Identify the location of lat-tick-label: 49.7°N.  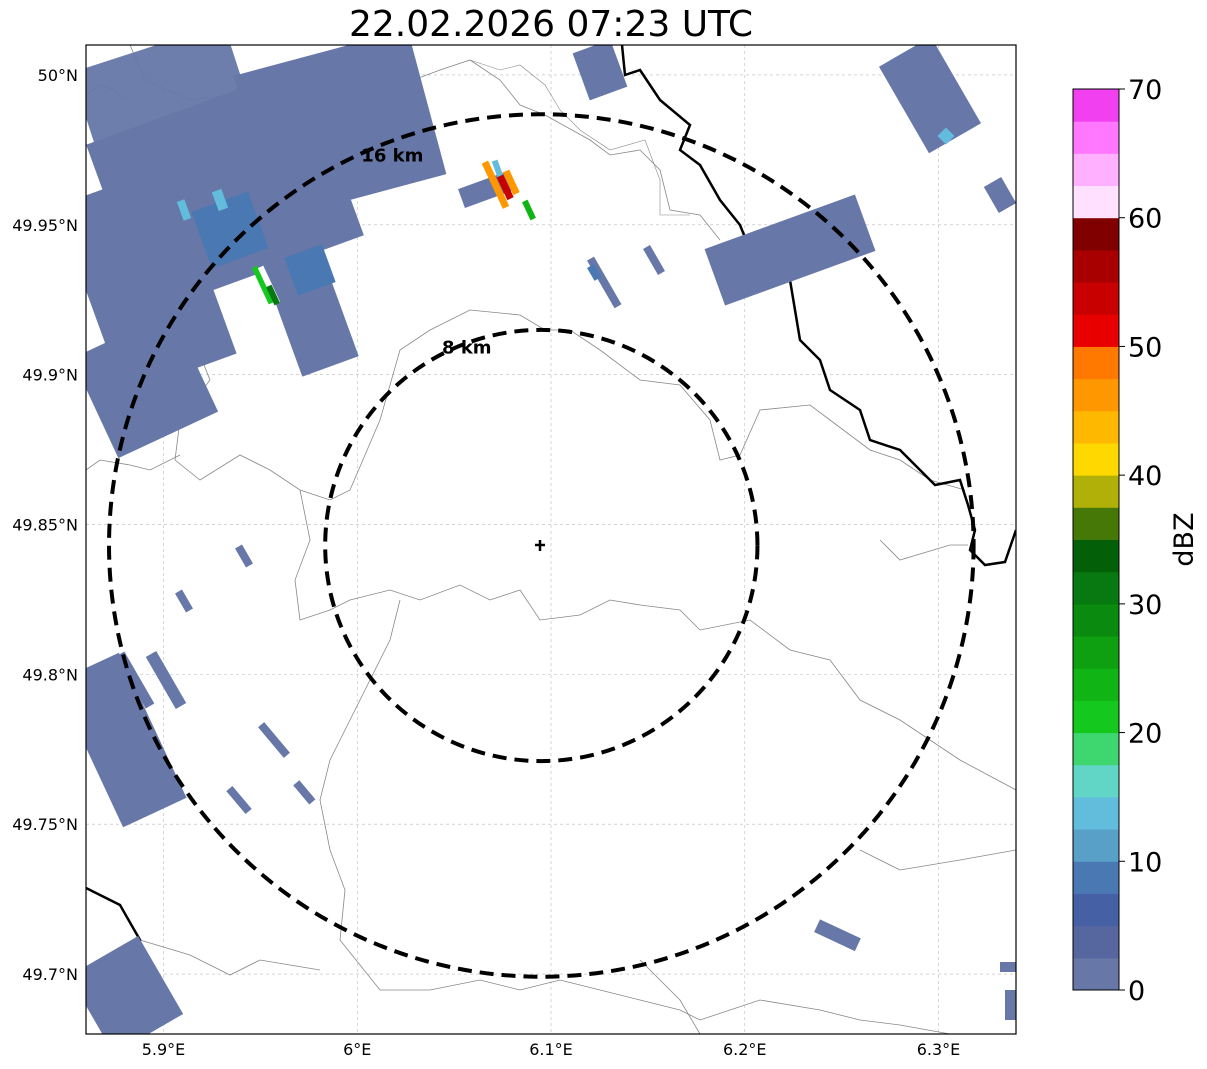
(50, 974).